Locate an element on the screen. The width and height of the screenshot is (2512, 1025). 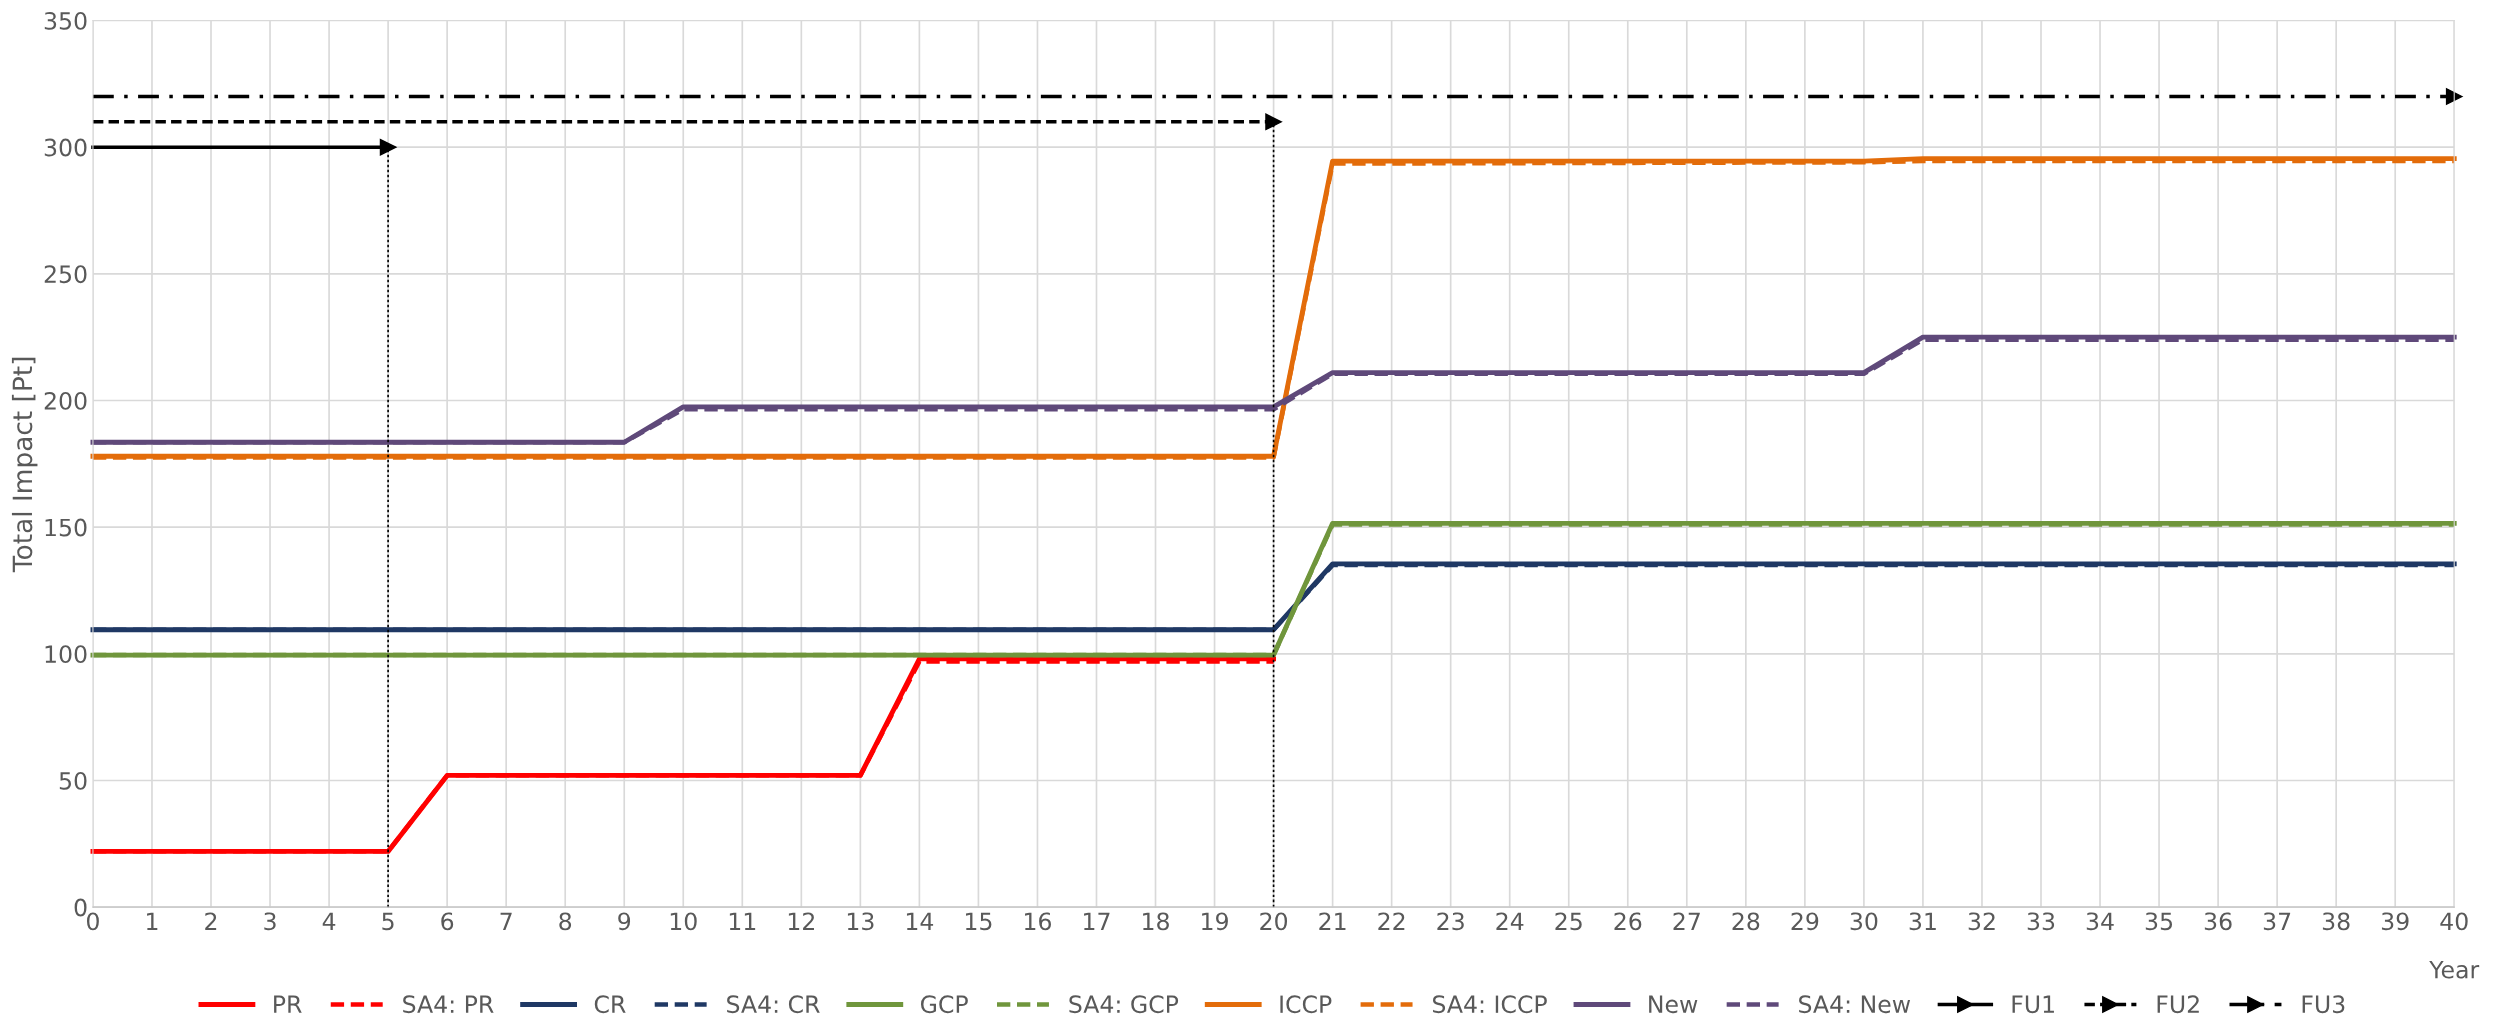
y-tick-label: 300 is located at coordinates (65, 147).